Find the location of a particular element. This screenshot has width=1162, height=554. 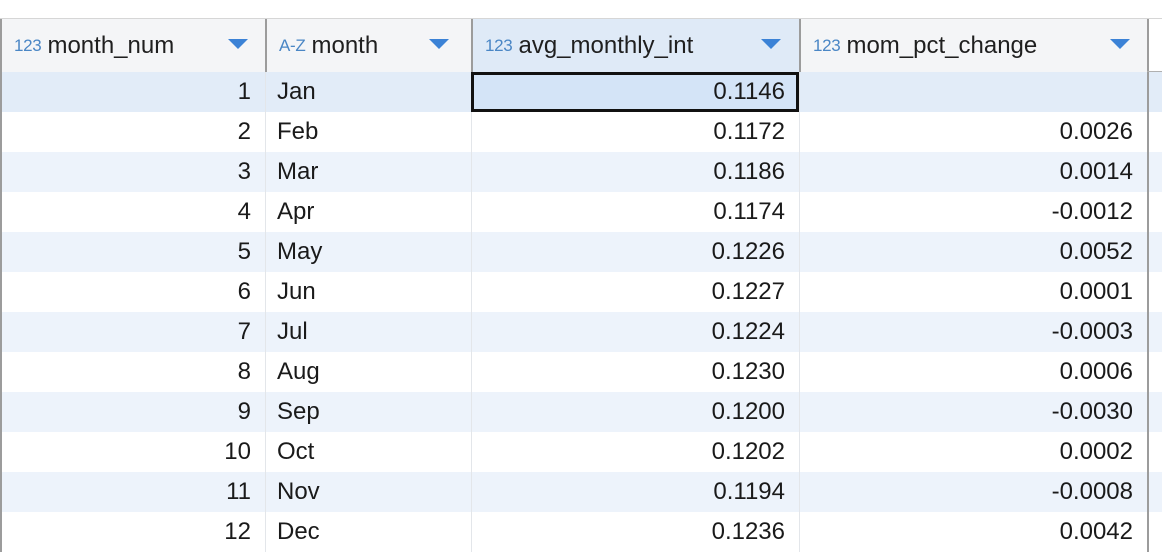

cell-month: Apr is located at coordinates (368, 212).